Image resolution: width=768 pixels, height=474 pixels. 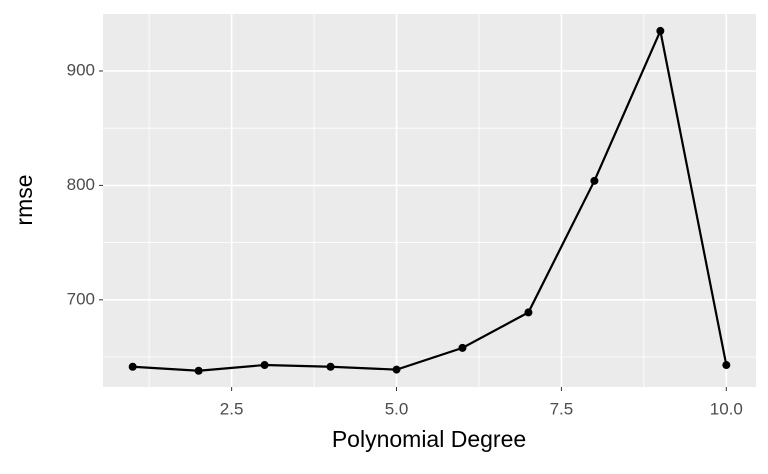 I want to click on x-tick-label: 10.0, so click(x=726, y=408).